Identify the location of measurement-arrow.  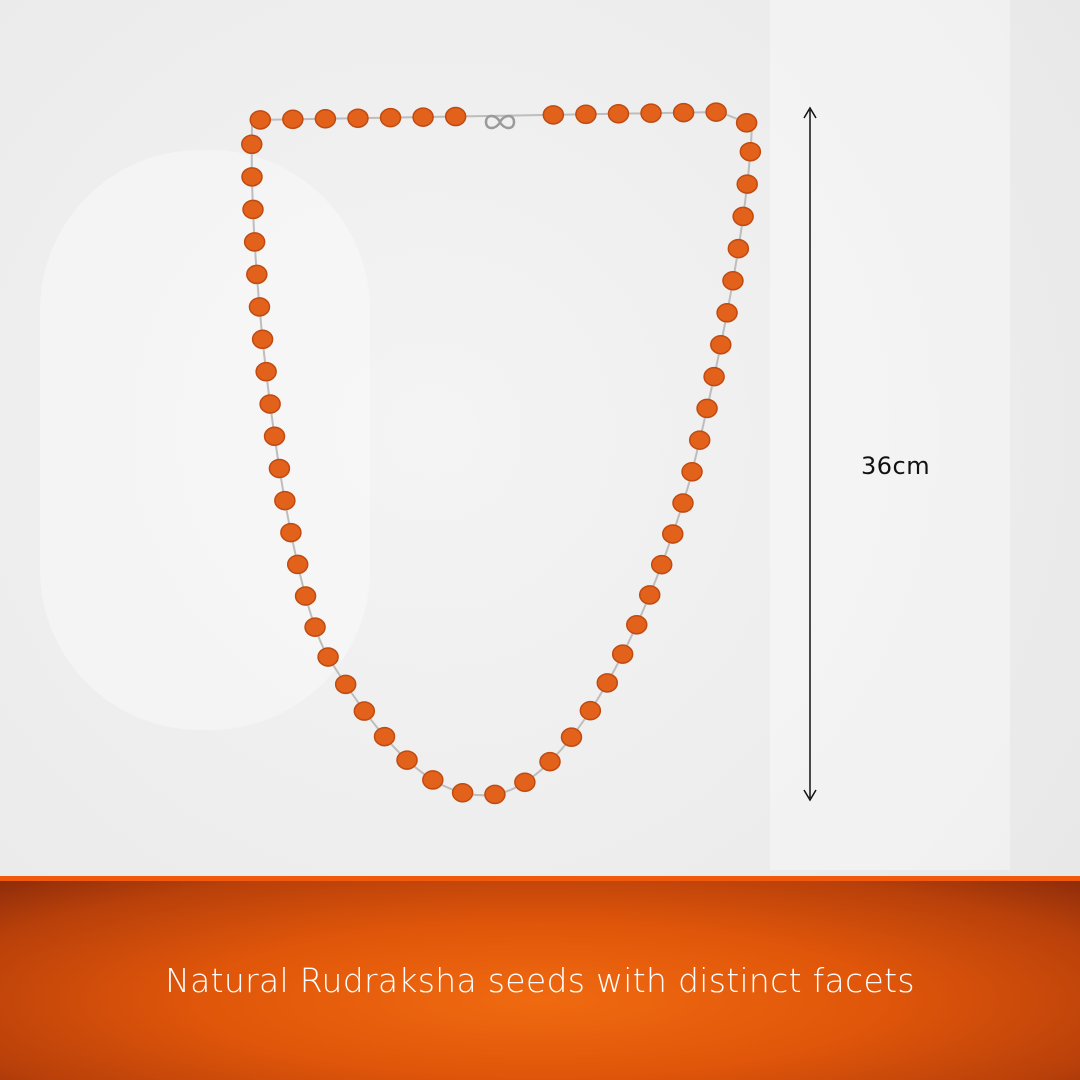
(810, 454).